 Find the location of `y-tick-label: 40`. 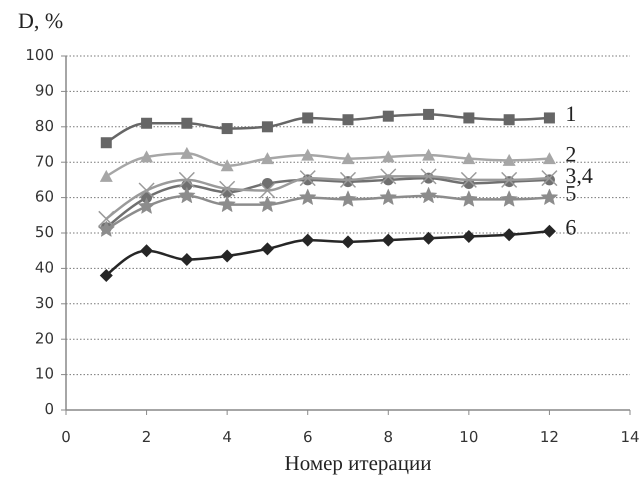

y-tick-label: 40 is located at coordinates (44, 267).